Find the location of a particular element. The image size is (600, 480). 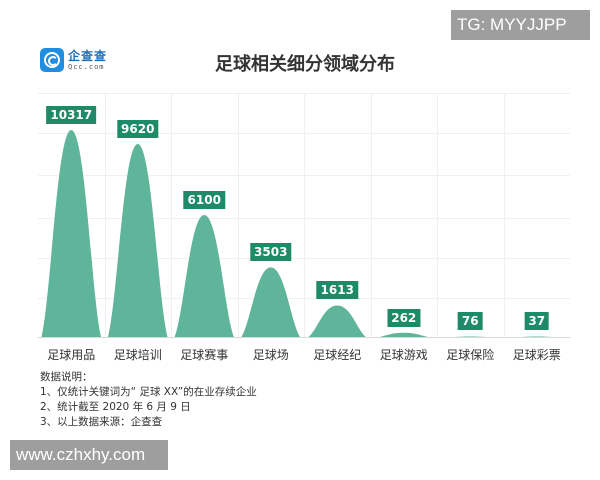

category-label: 足球经纪 is located at coordinates (337, 355).